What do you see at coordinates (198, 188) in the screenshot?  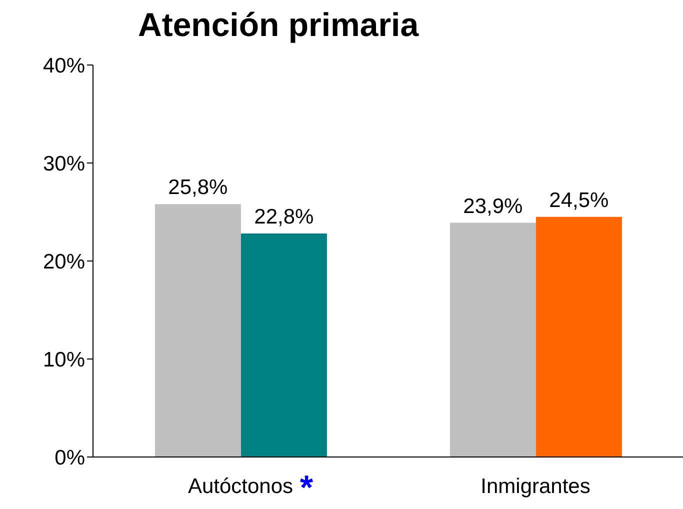 I see `data-label: 25,8%` at bounding box center [198, 188].